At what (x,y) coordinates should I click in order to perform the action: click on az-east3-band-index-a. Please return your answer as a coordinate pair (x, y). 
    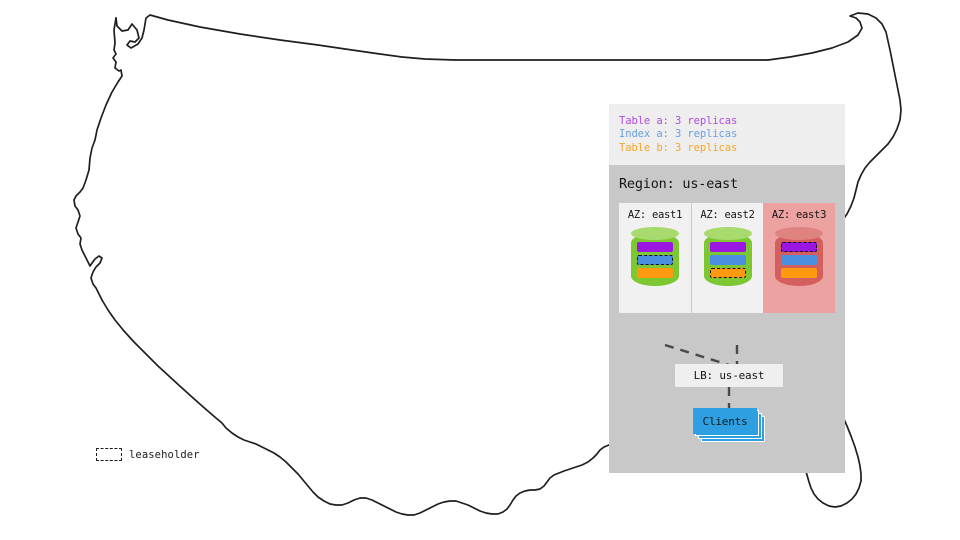
    Looking at the image, I should click on (799, 260).